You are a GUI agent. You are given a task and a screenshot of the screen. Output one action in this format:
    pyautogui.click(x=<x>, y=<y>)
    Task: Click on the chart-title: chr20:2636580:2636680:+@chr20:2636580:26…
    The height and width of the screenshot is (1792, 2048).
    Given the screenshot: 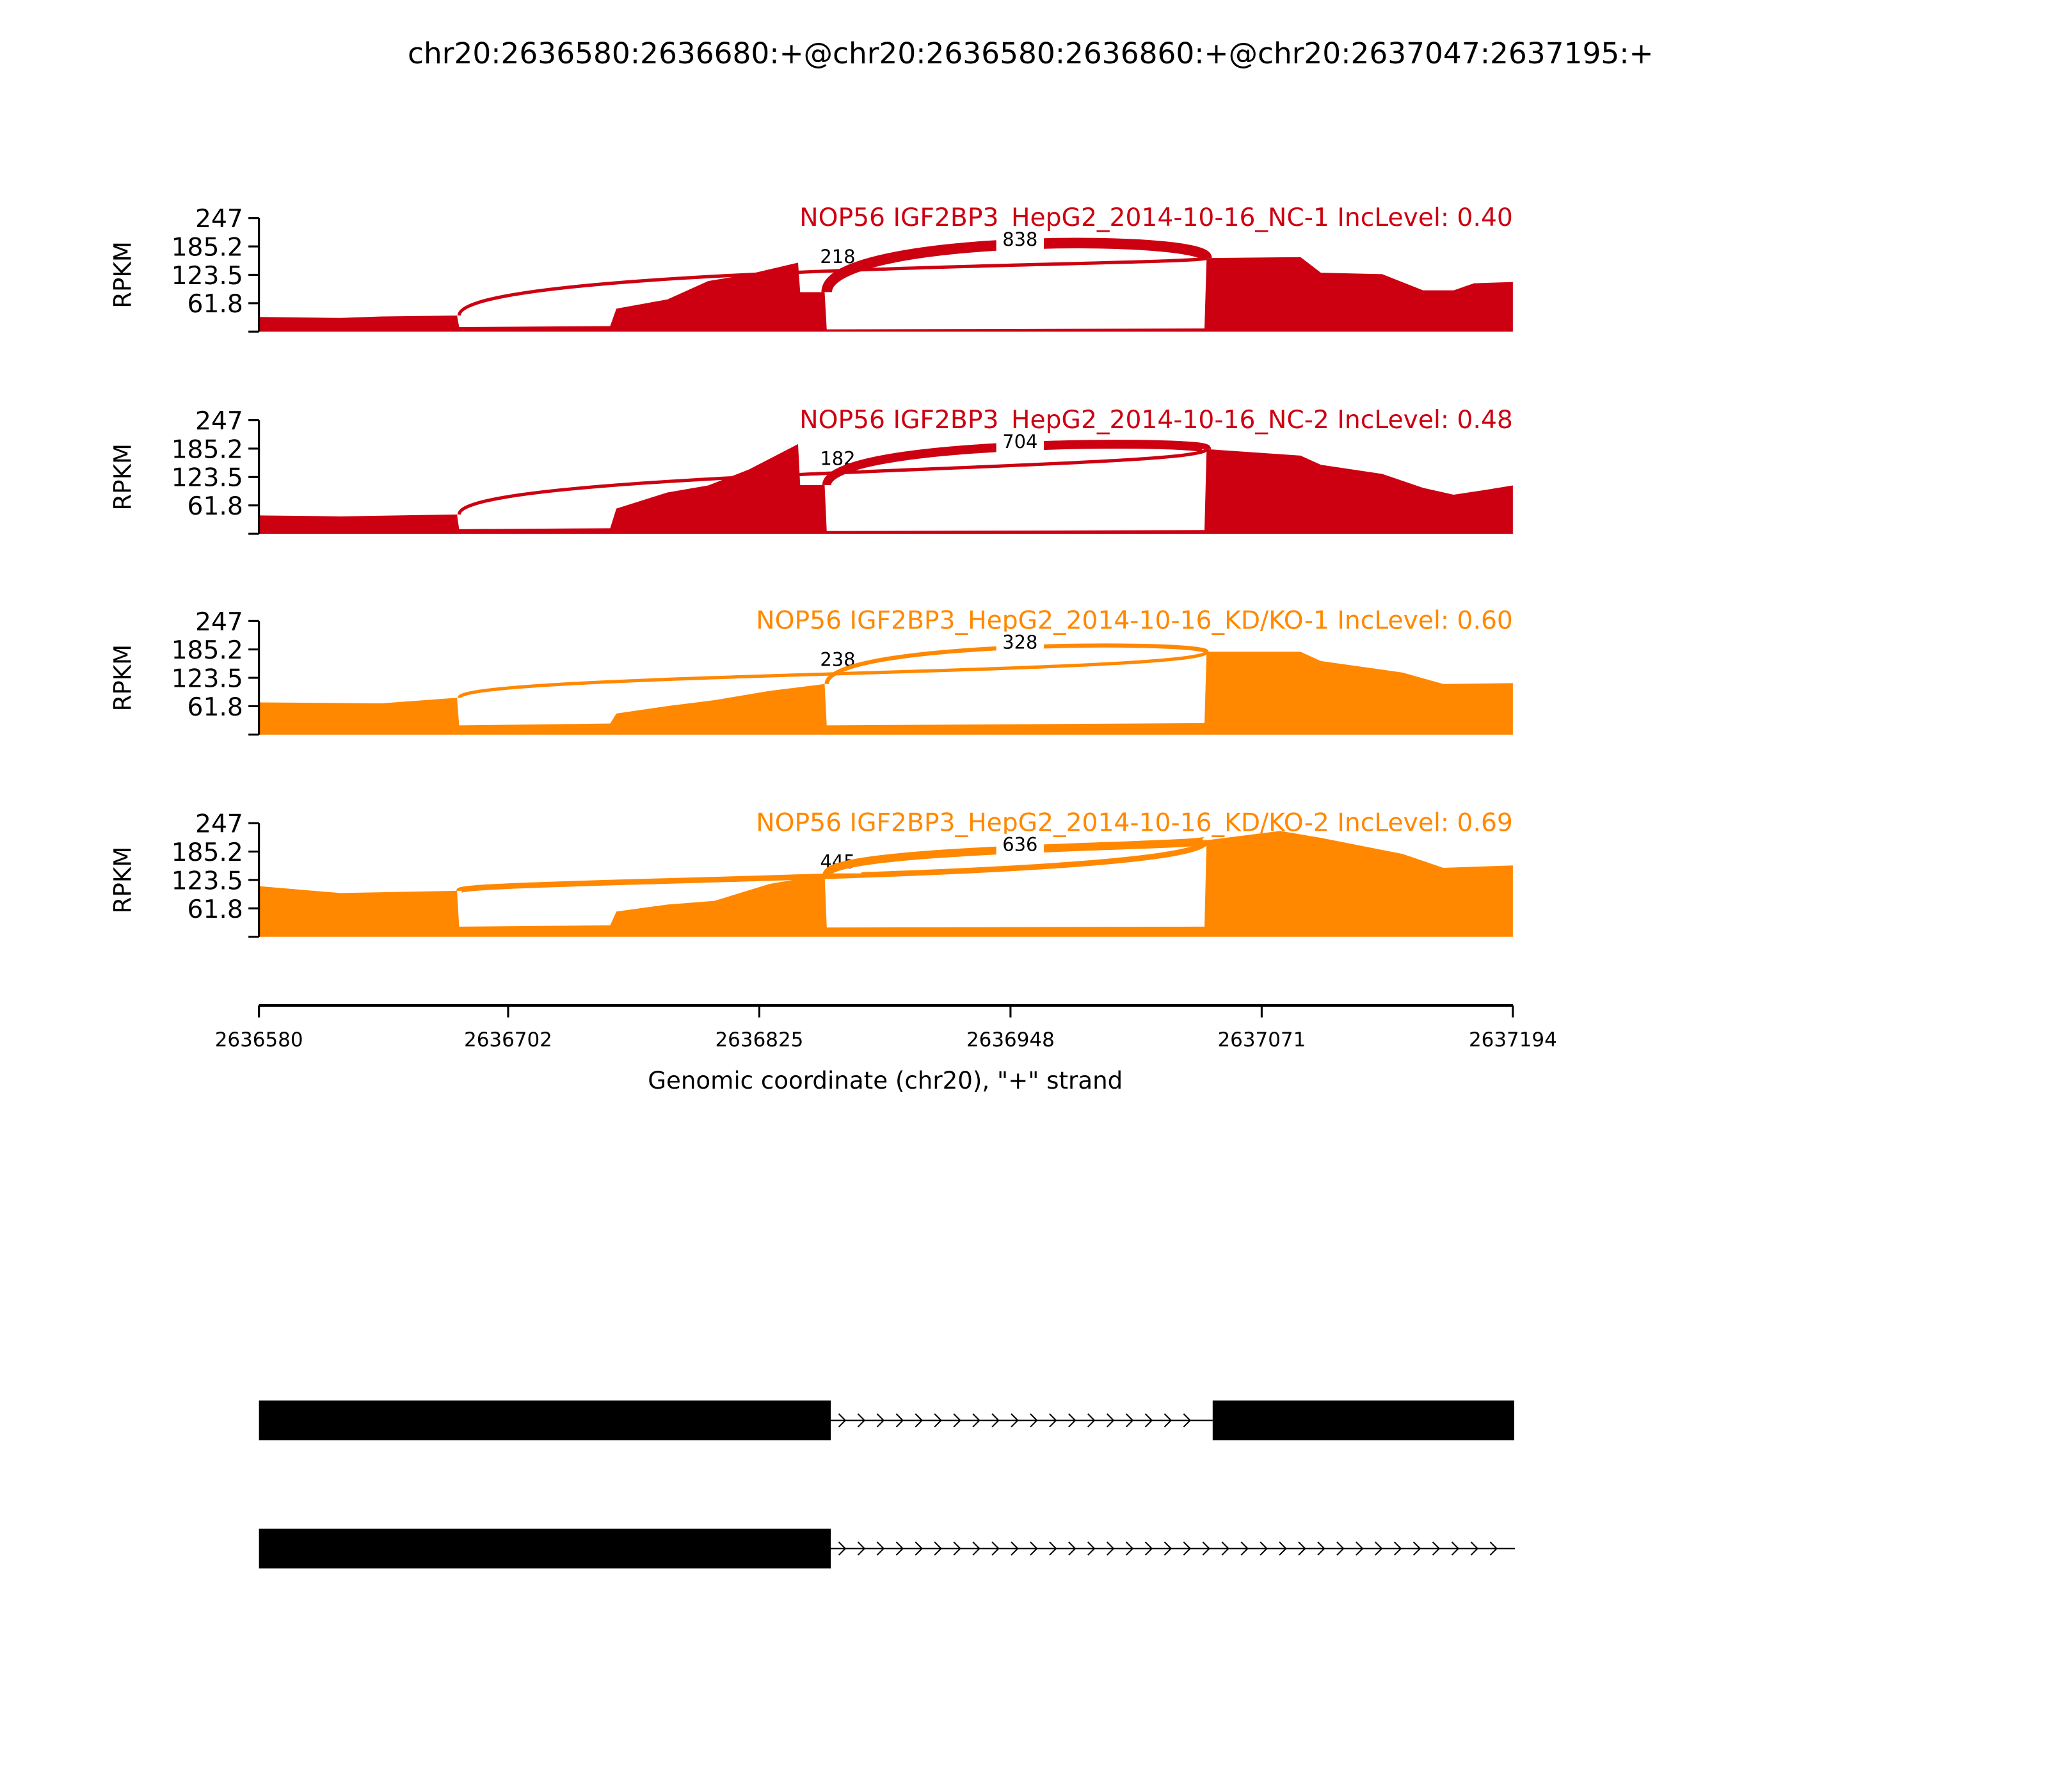 What is the action you would take?
    pyautogui.click(x=1031, y=53)
    